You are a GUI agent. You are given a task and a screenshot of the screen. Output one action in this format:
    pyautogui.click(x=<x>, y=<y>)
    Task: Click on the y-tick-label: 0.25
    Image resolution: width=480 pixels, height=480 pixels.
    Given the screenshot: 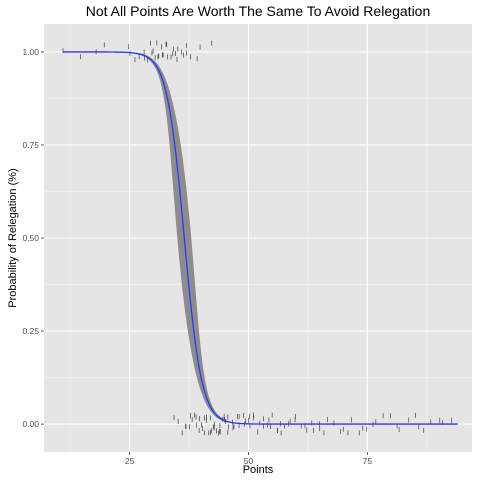 What is the action you would take?
    pyautogui.click(x=30, y=331)
    